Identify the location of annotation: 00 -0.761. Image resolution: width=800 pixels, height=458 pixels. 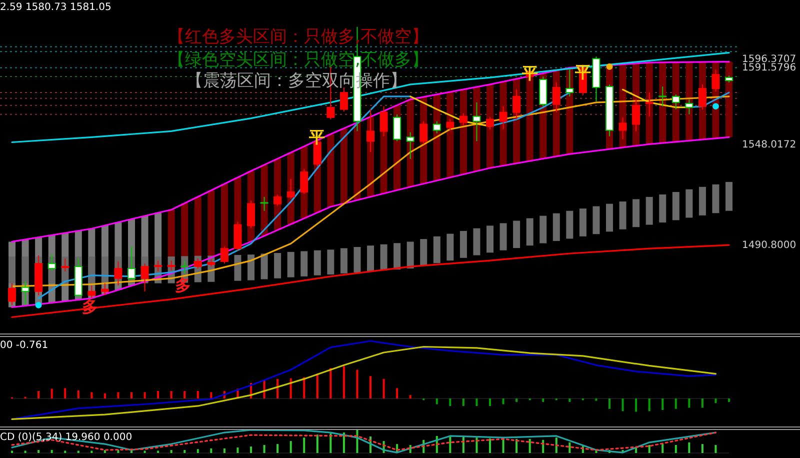
(24, 345).